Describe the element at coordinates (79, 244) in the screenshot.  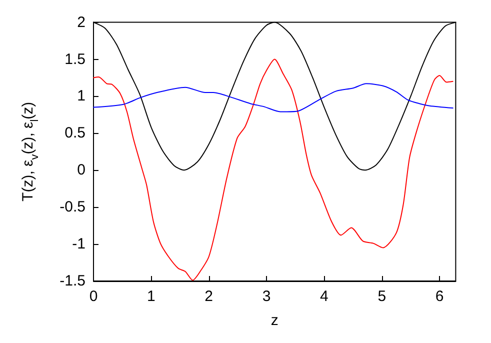
I see `y-tick-label: -1` at that location.